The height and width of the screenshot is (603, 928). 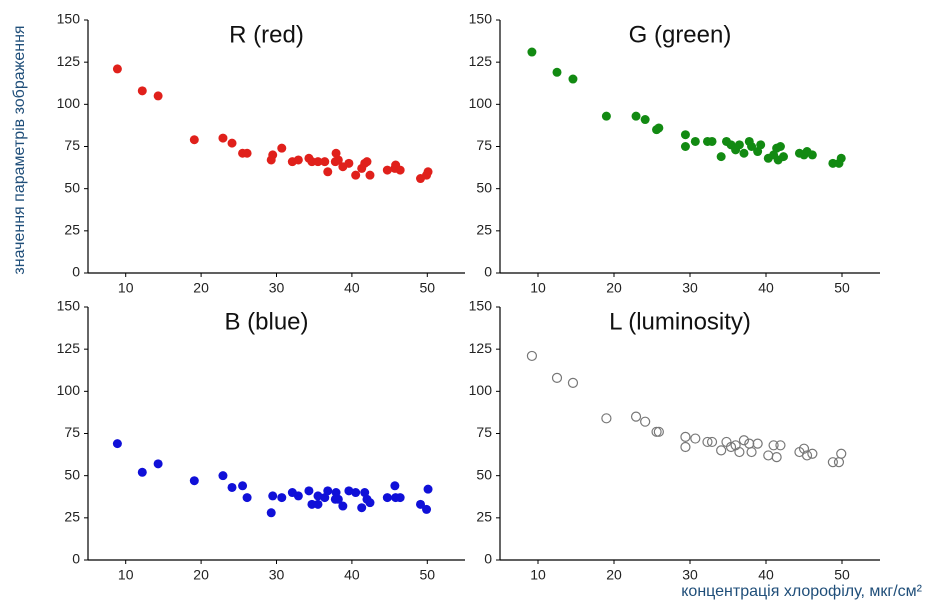 I want to click on chart-title: R (red), so click(x=266, y=34).